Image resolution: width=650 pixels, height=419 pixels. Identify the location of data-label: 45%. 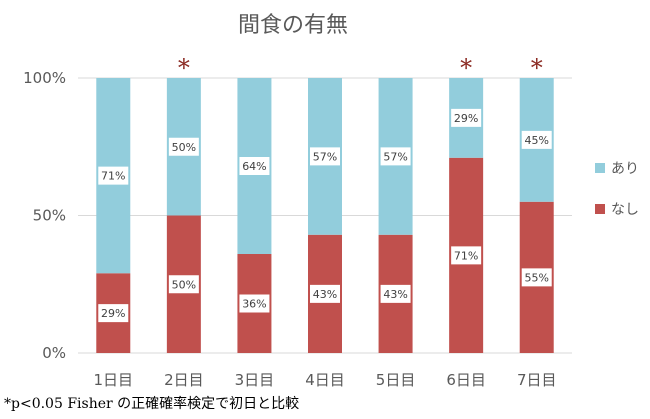
(536, 140).